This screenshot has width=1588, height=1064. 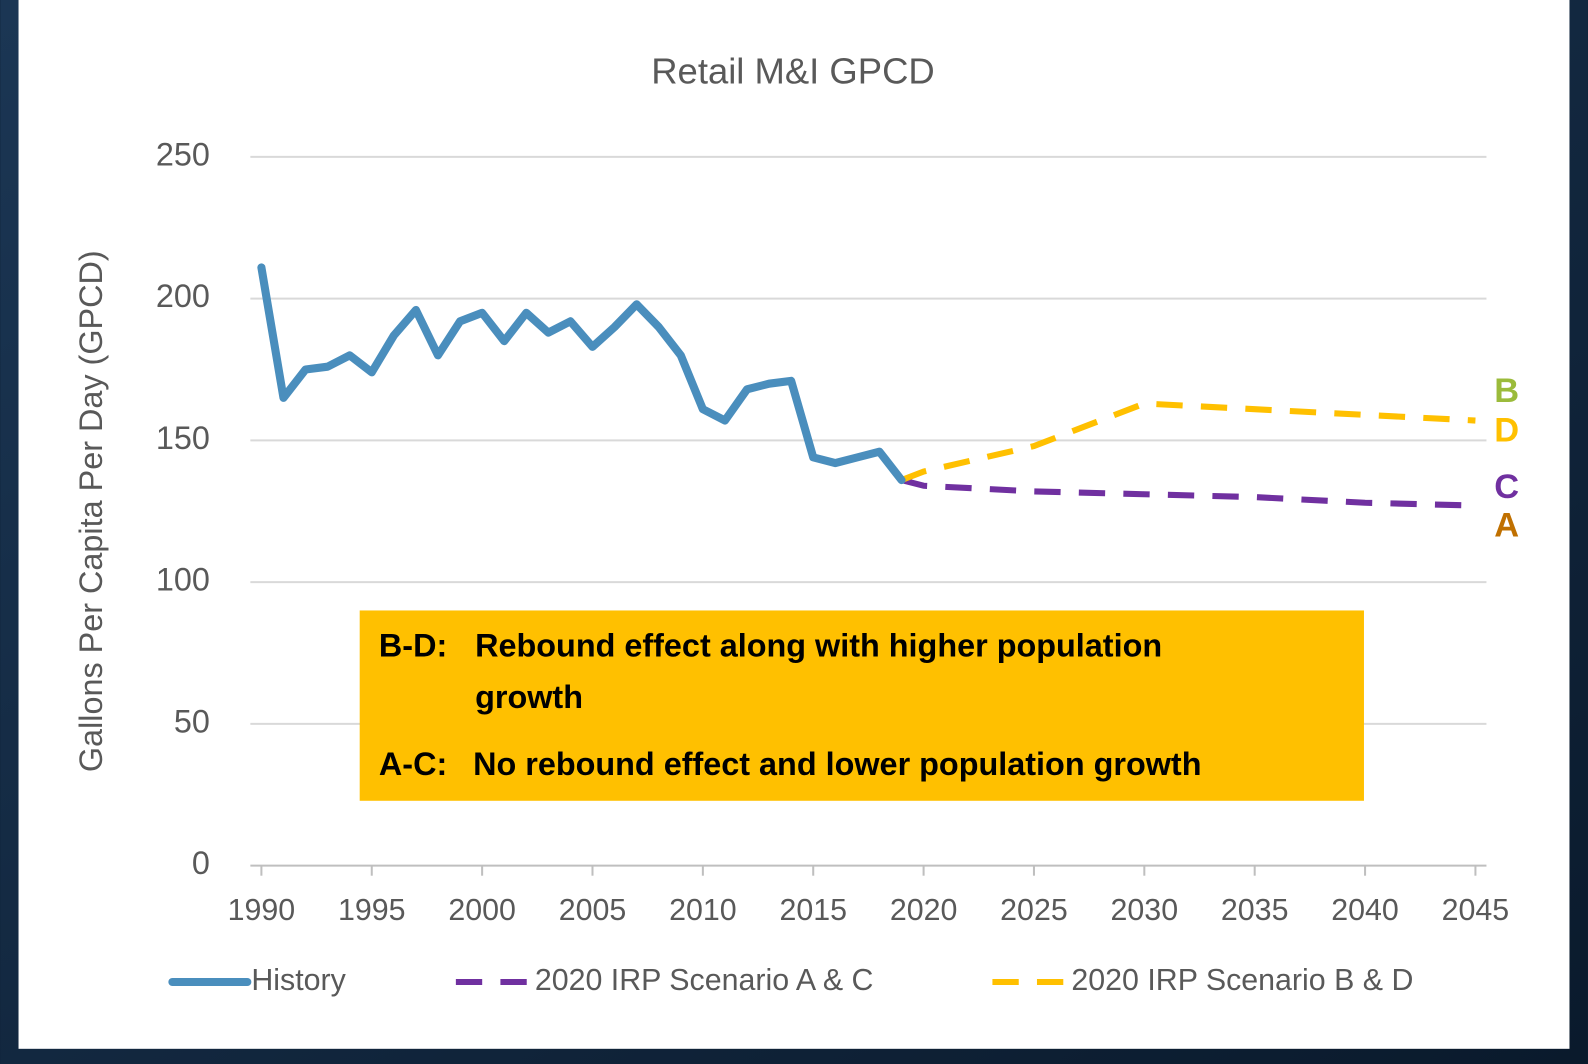 What do you see at coordinates (413, 764) in the screenshot?
I see `annotation-key: A-C:` at bounding box center [413, 764].